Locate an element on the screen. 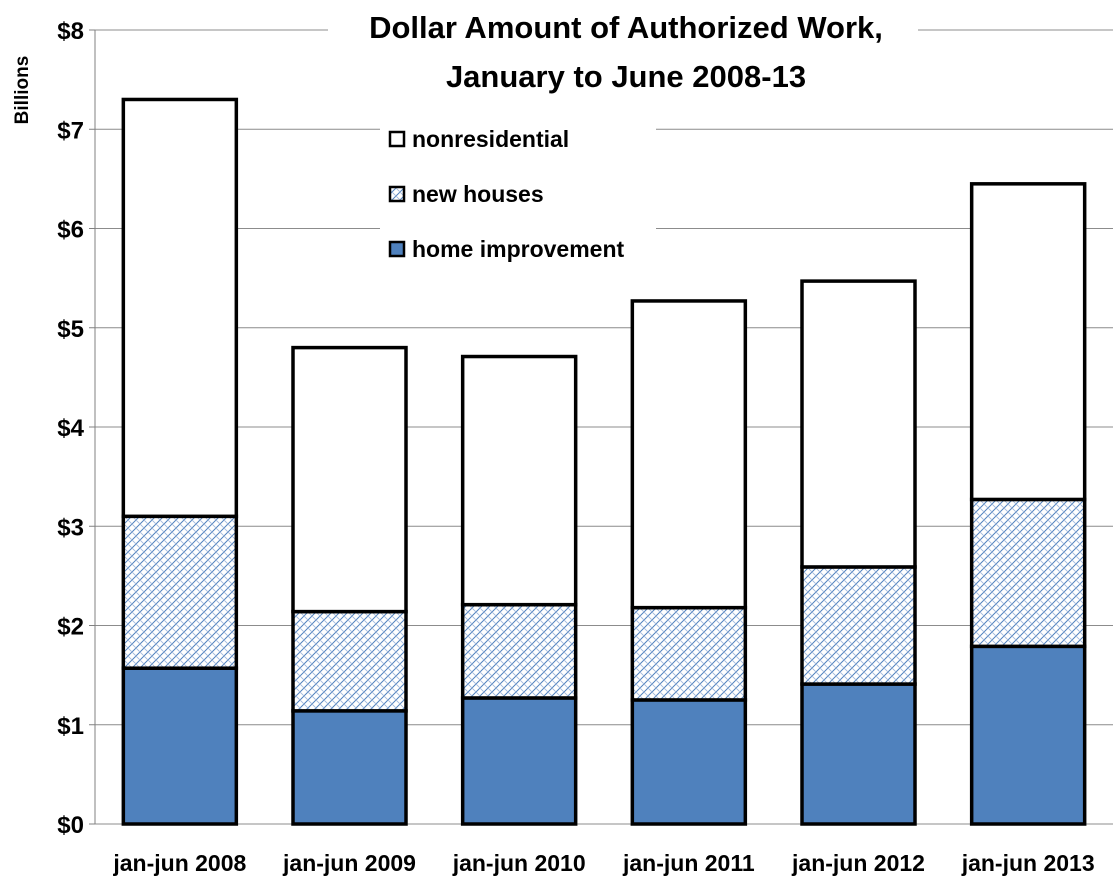 The width and height of the screenshot is (1113, 880). y-tick-label: $3 is located at coordinates (70, 527).